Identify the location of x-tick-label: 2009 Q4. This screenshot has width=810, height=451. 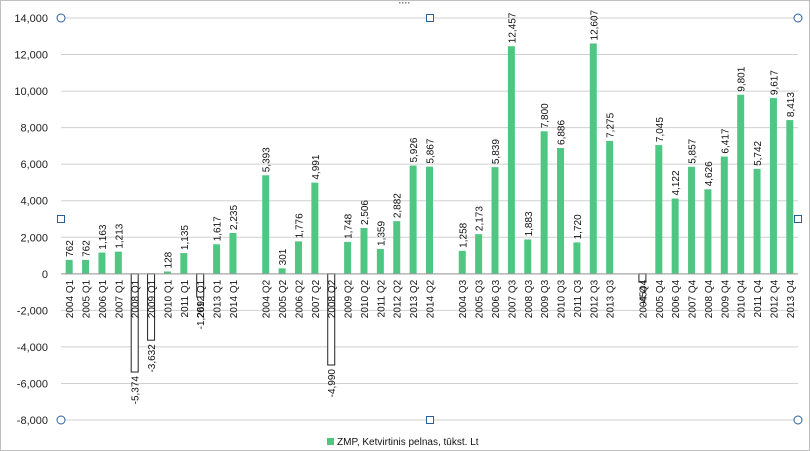
(725, 298).